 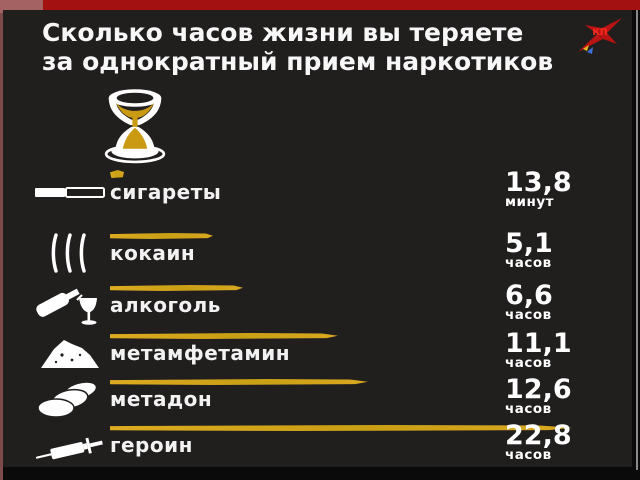 I want to click on time-value: 5,1, so click(x=529, y=243).